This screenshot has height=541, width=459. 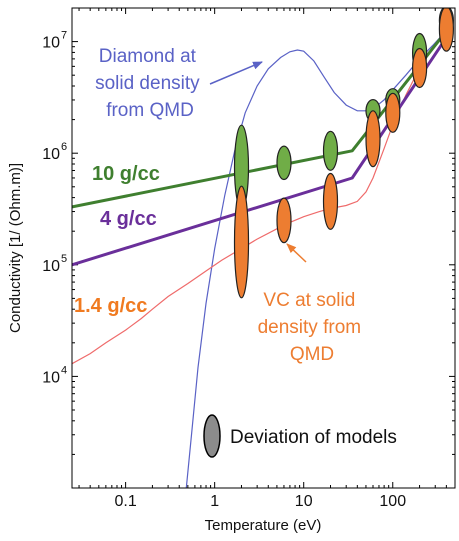 I want to click on legend-deviation-label: Deviation of models, so click(x=313, y=437).